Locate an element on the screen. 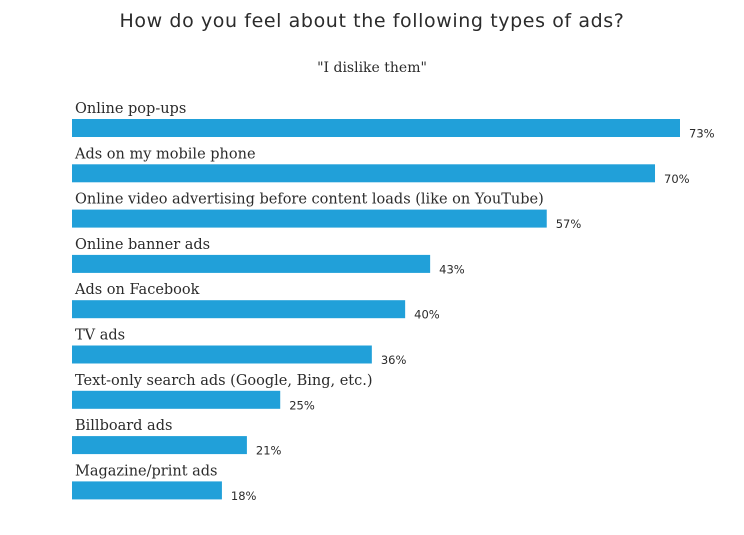 This screenshot has width=744, height=535. value-label: 57% is located at coordinates (569, 224).